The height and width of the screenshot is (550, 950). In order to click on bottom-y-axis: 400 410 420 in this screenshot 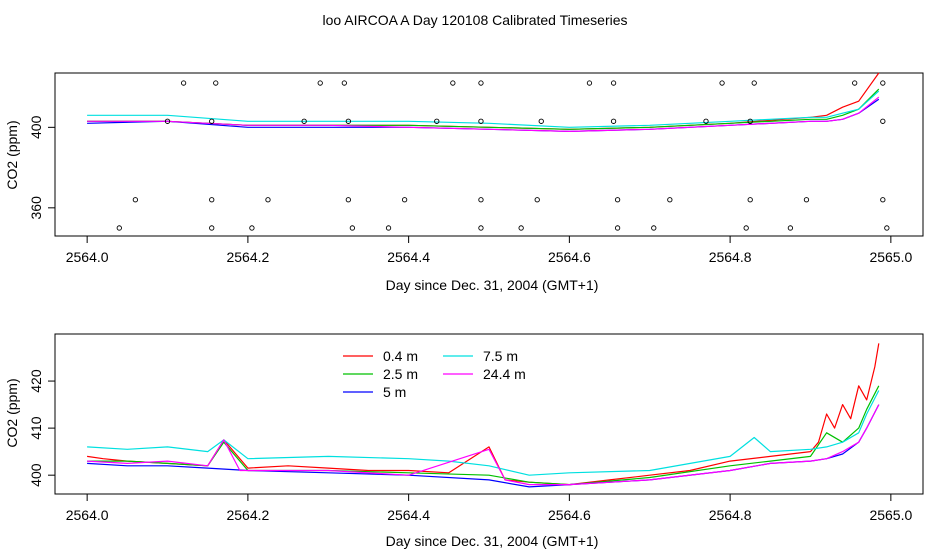, I will do `click(41, 428)`.